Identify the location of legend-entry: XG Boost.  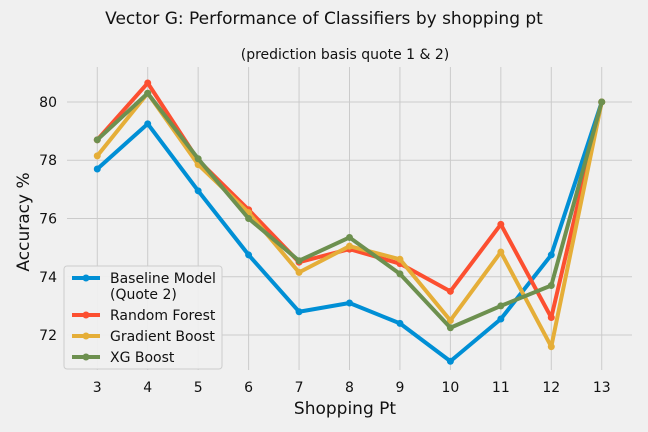
(123, 358).